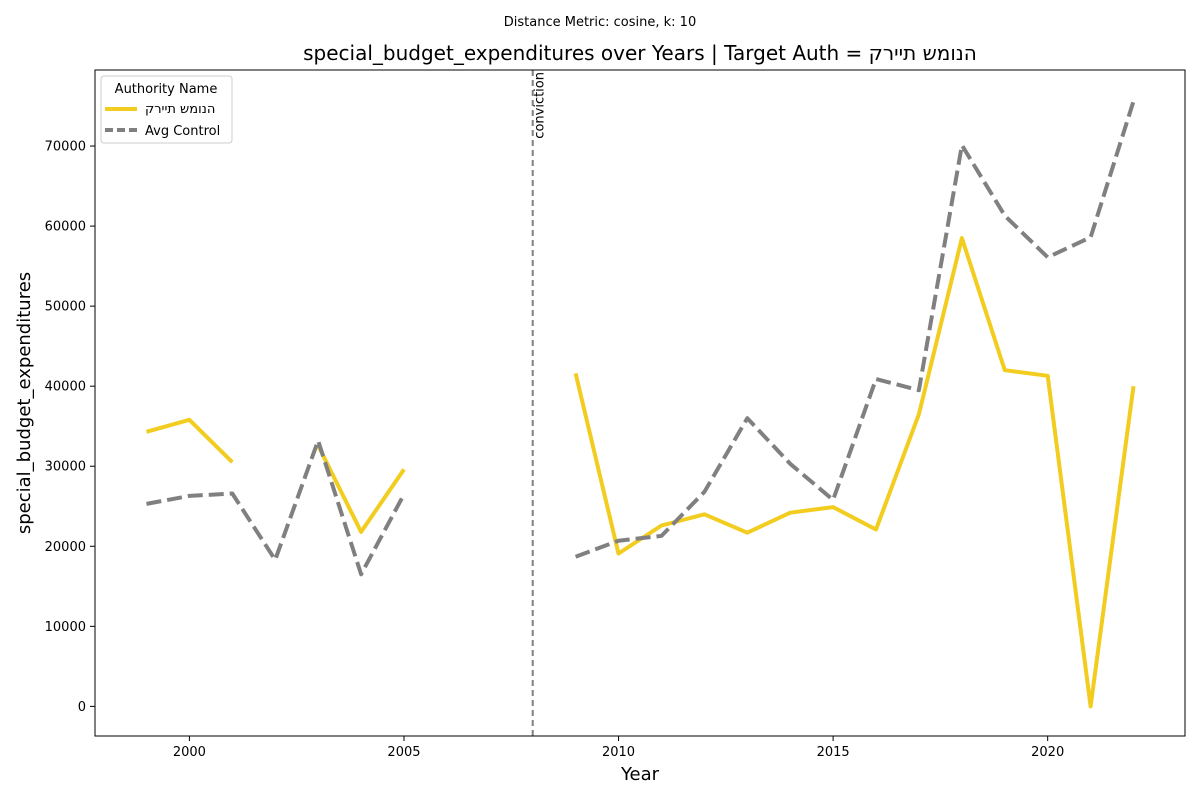 The width and height of the screenshot is (1200, 800). I want to click on y-axis-label: special_budget_expenditures, so click(24, 403).